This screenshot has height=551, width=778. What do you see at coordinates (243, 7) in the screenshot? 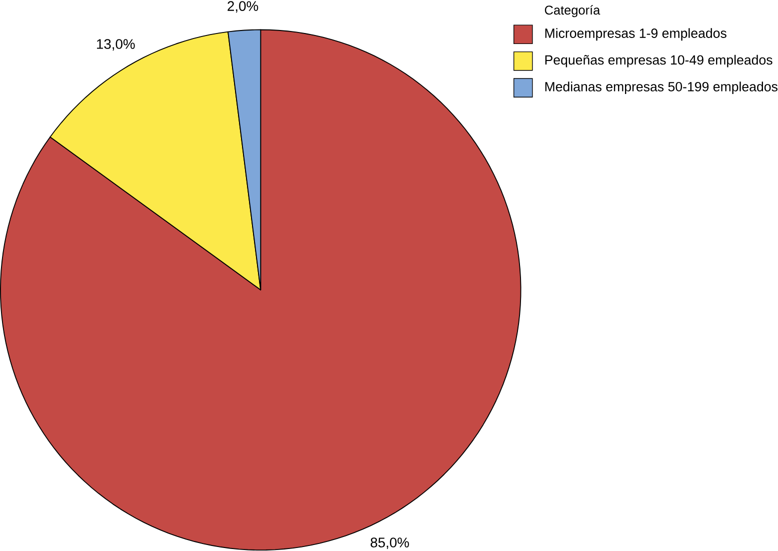
I see `data-label: 2,0%` at bounding box center [243, 7].